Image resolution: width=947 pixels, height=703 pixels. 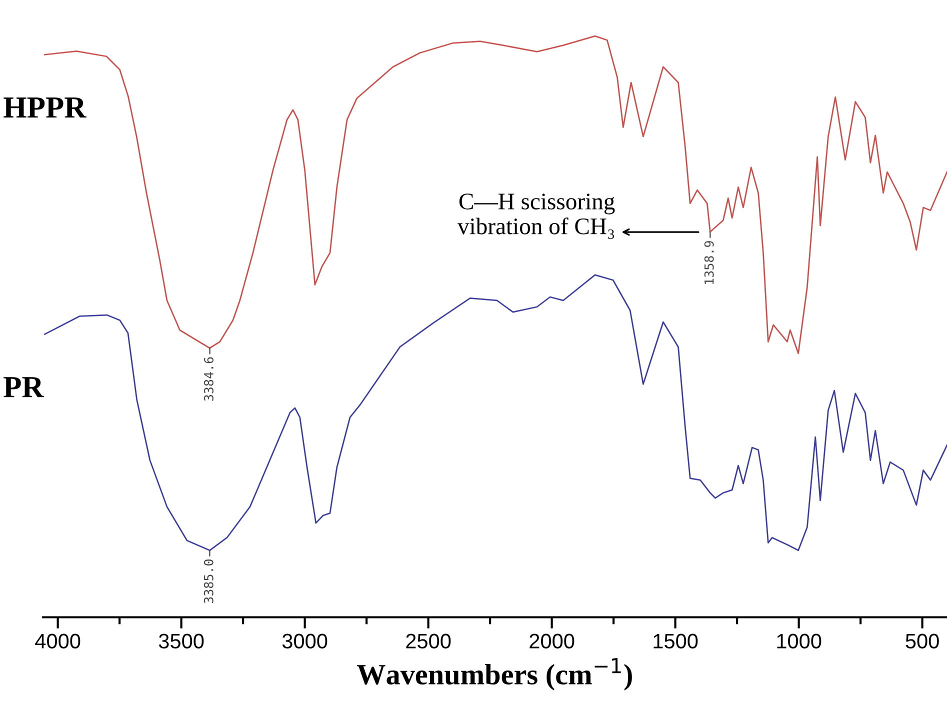 What do you see at coordinates (922, 641) in the screenshot?
I see `x-tick-label: 500` at bounding box center [922, 641].